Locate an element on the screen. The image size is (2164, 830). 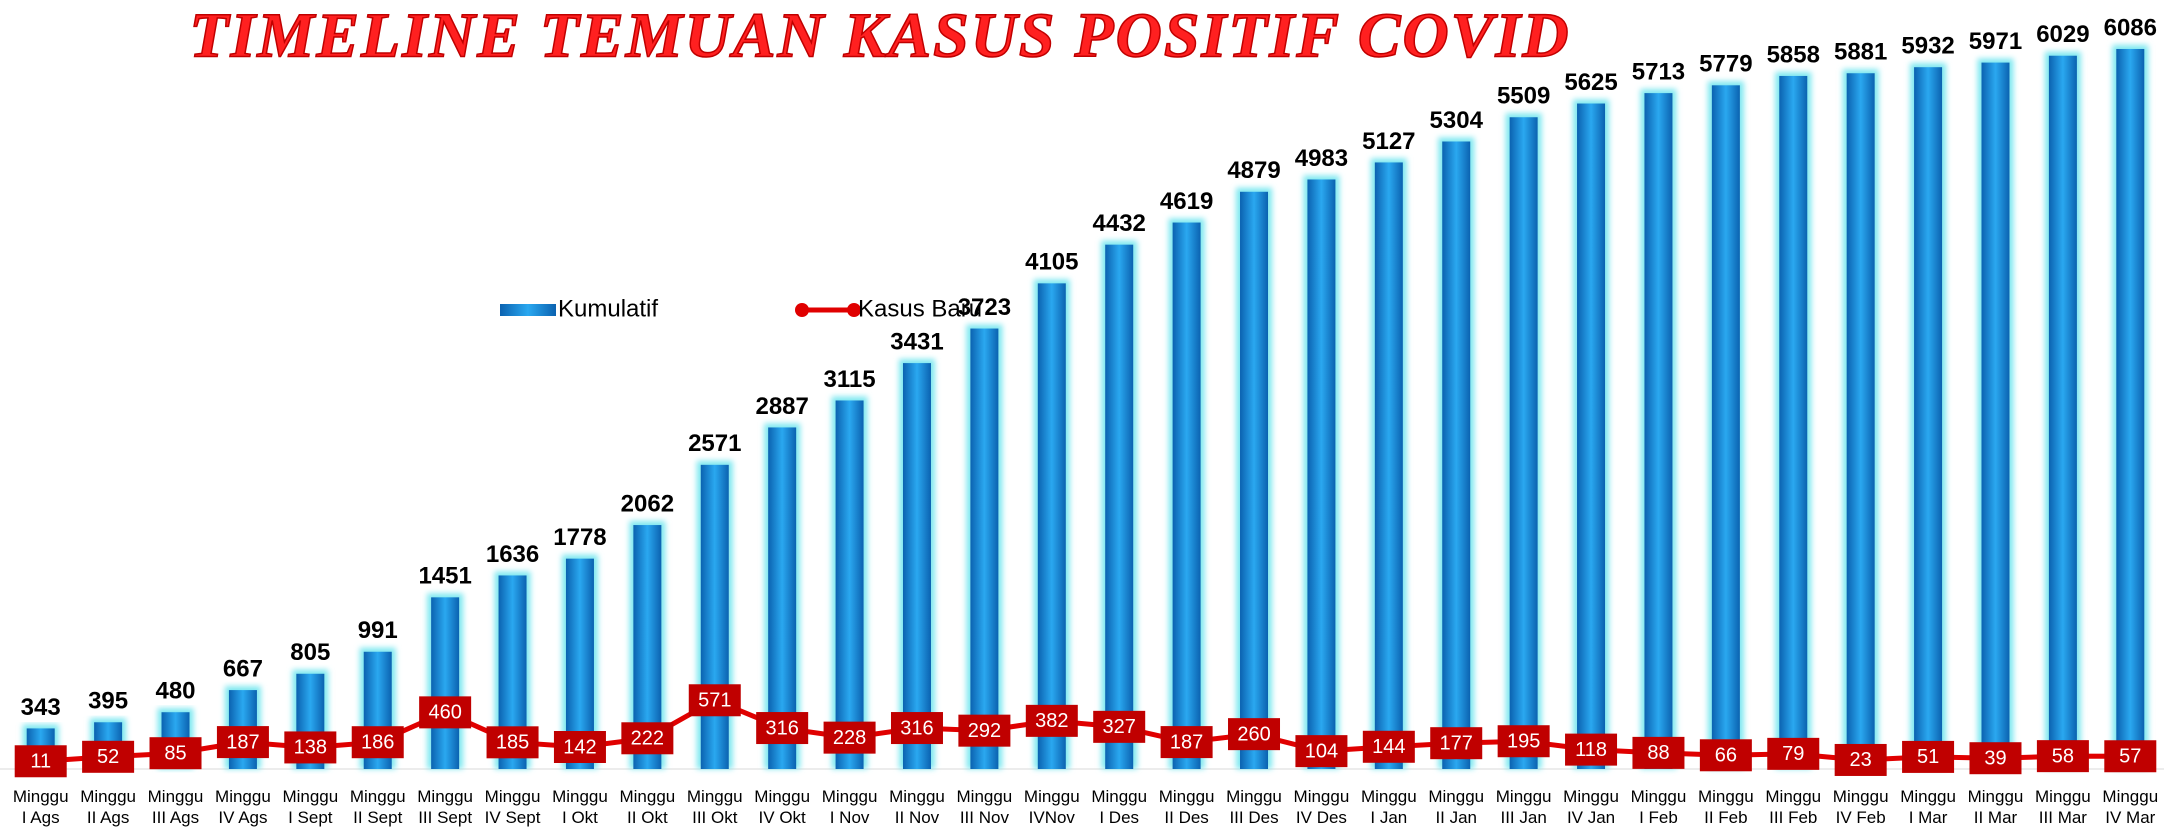
x-tick-label: Minggu IV Ags is located at coordinates (243, 807).